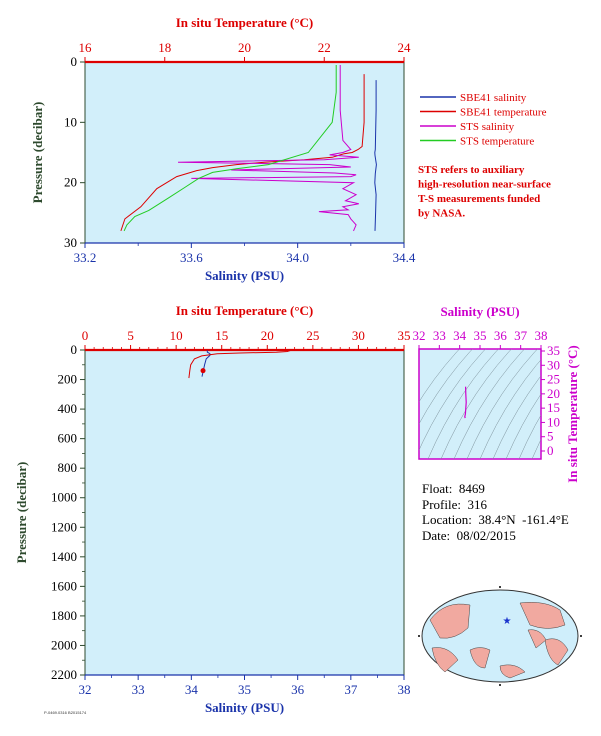  I want to click on credit-text: P-0469.0316 B2015174, so click(65, 712).